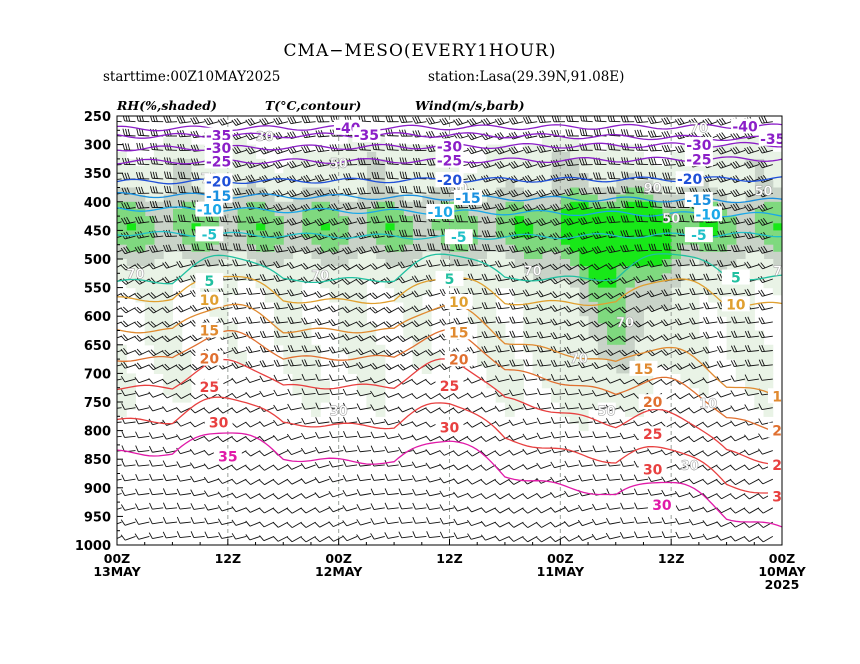 The image size is (860, 664). Describe the element at coordinates (210, 235) in the screenshot. I see `temperature-label: -5` at that location.